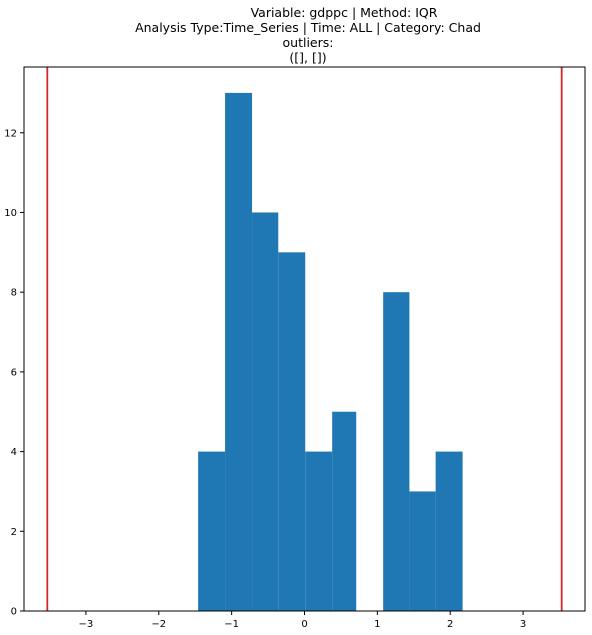  I want to click on x-tick-label-1: −2, so click(158, 624).